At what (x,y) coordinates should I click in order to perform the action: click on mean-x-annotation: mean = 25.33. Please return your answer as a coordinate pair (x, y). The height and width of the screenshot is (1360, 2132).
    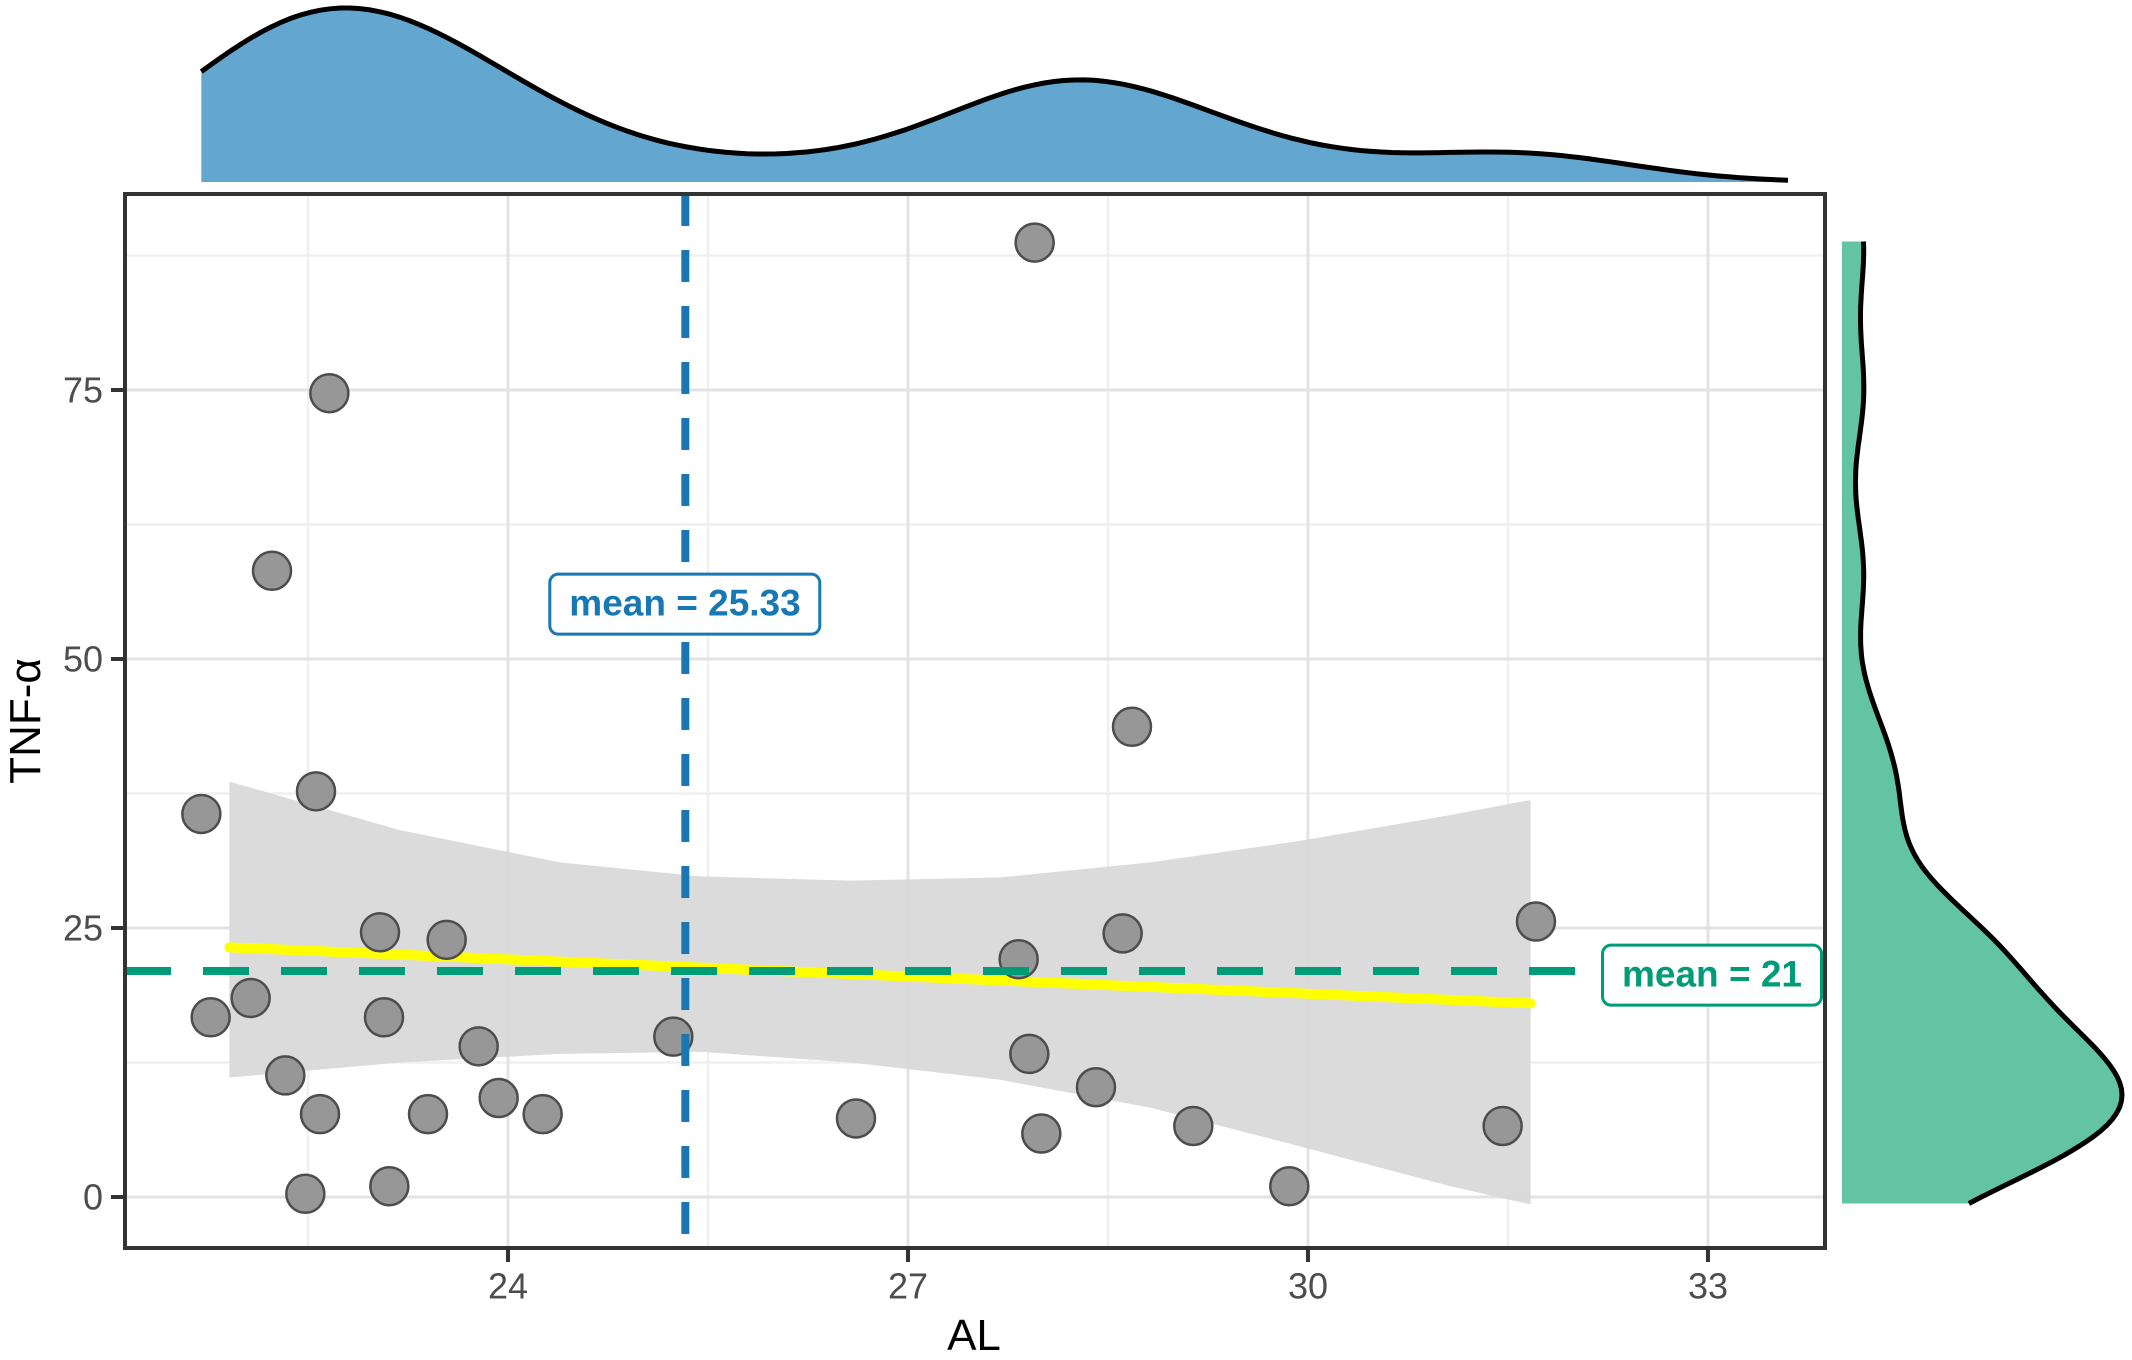
    Looking at the image, I should click on (685, 604).